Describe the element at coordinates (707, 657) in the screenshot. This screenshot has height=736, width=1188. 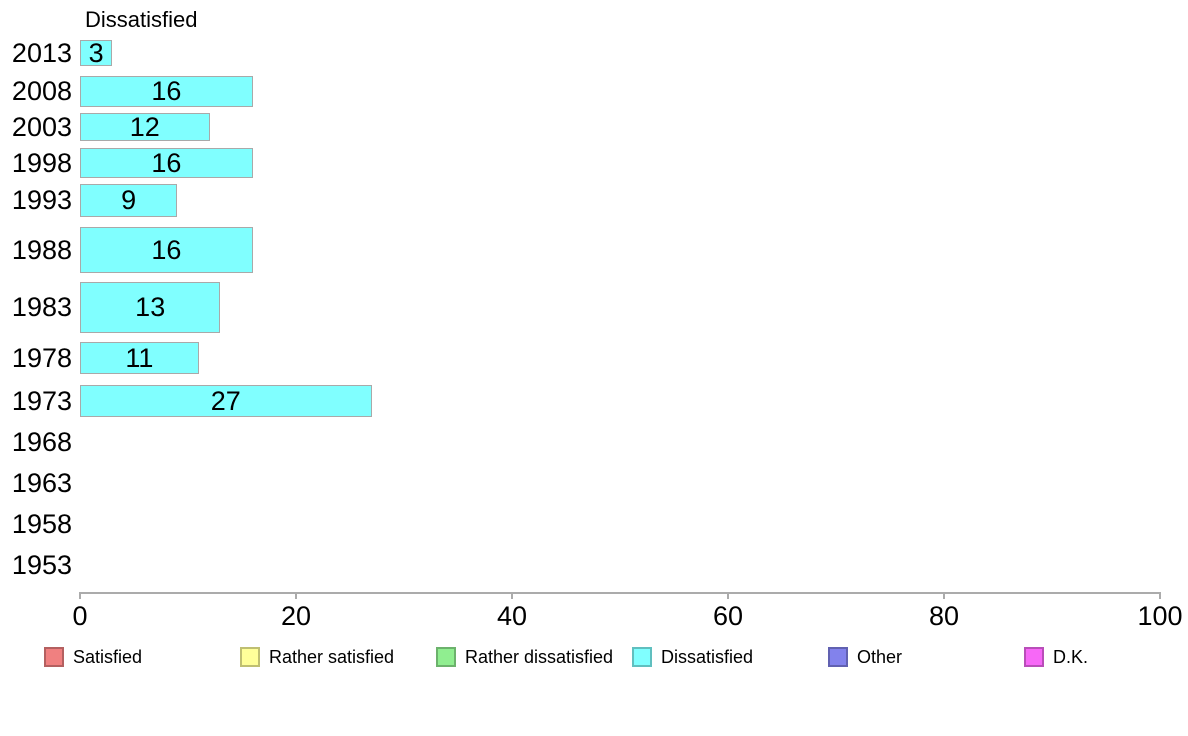
I see `legend-label: Dissatisfied` at that location.